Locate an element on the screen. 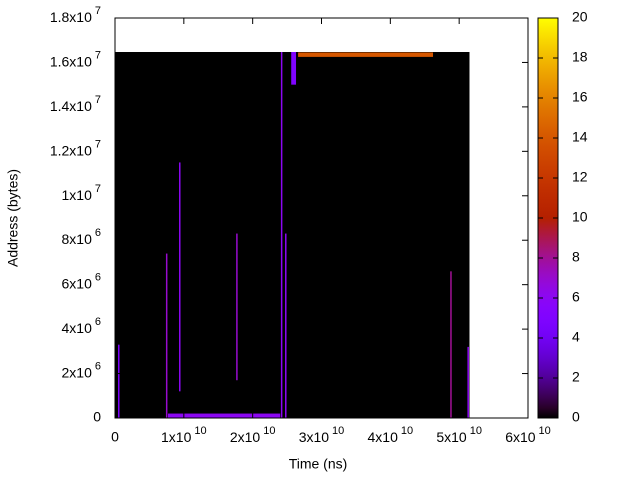  y-tick-label: 8x10 6 is located at coordinates (81, 237).